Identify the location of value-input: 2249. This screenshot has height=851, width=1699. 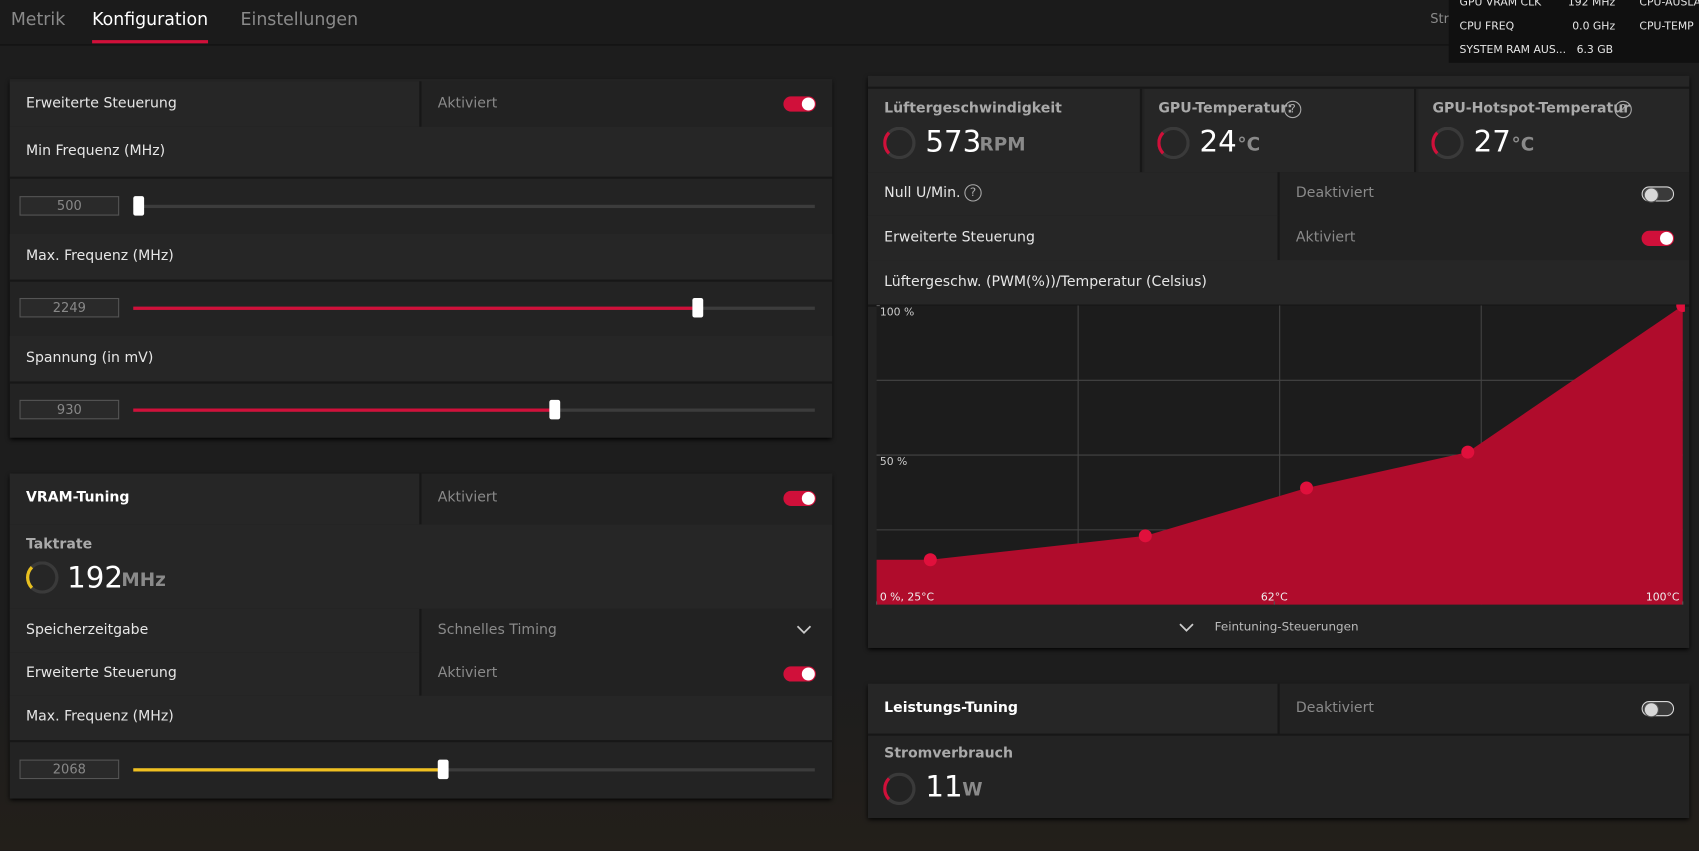
(69, 307).